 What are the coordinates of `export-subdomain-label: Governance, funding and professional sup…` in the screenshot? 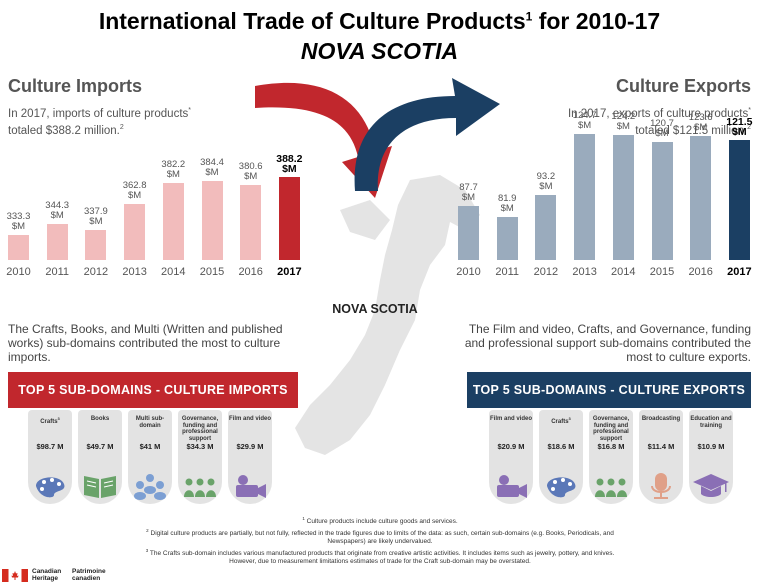 It's located at (611, 429).